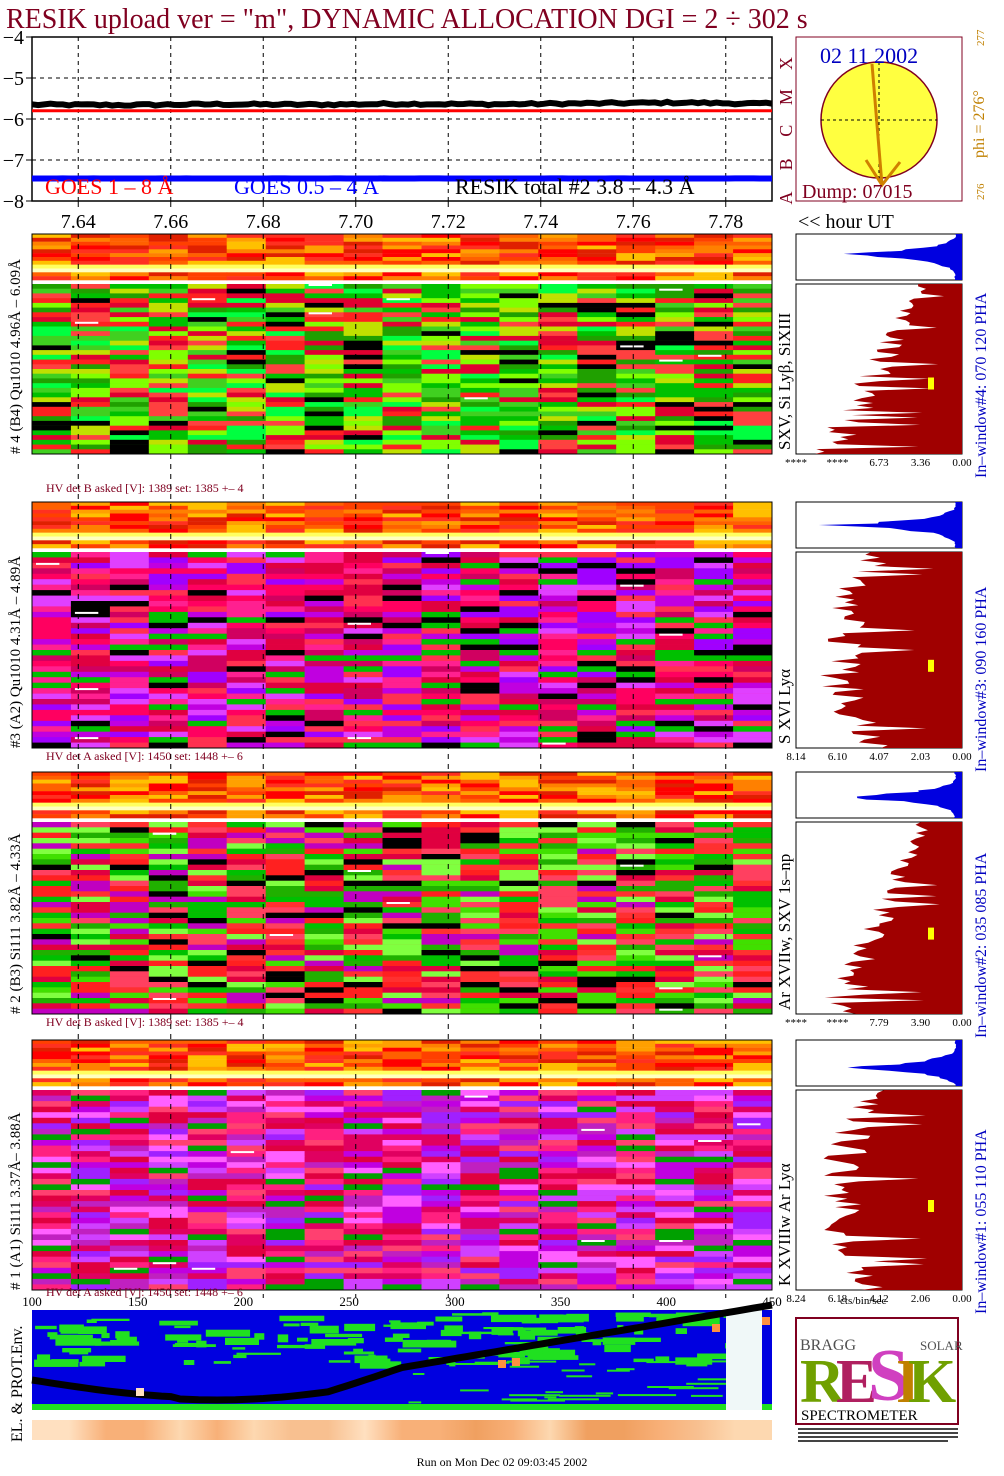  I want to click on goes-series, so click(402, 140).